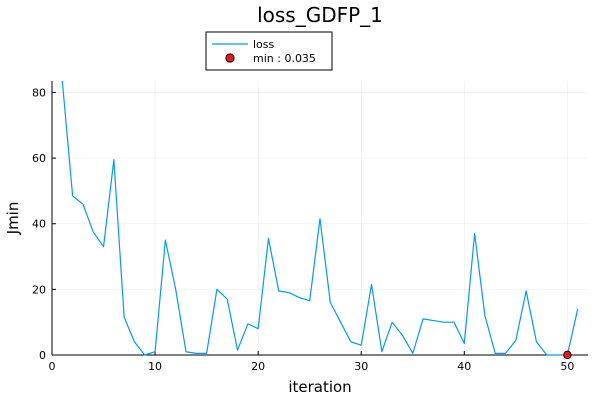 The image size is (600, 400). Describe the element at coordinates (39, 92) in the screenshot. I see `y-tick-label: 80` at that location.